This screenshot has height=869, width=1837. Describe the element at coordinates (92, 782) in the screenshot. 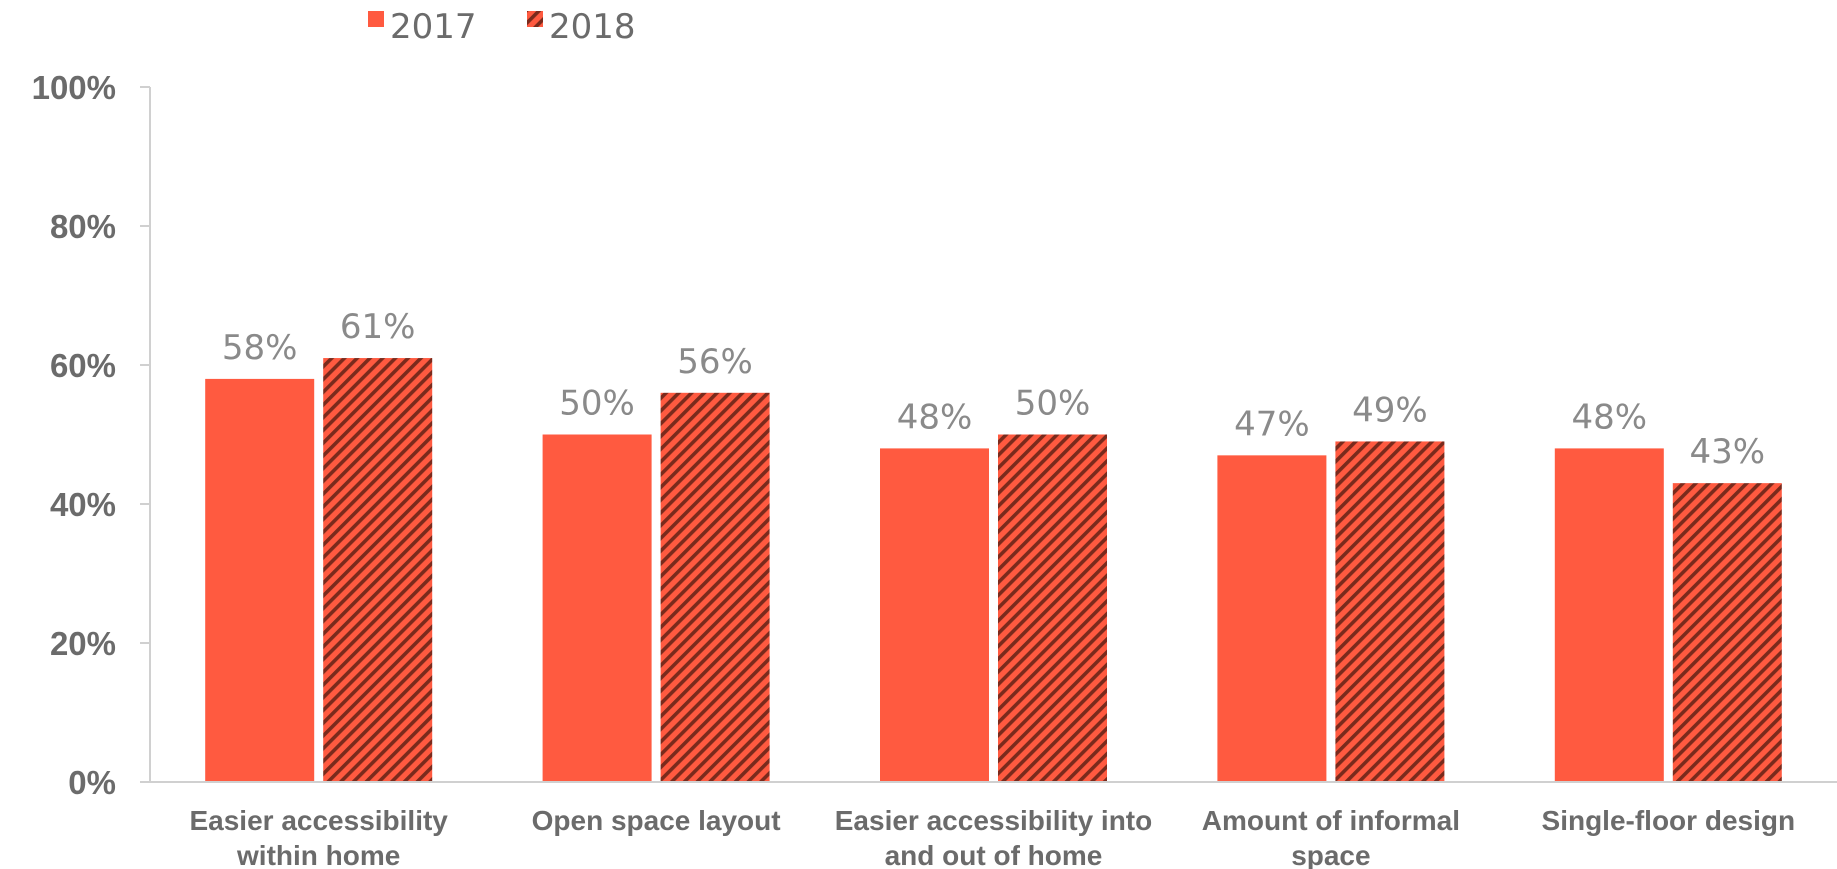

I see `y-tick-label: 0%` at that location.